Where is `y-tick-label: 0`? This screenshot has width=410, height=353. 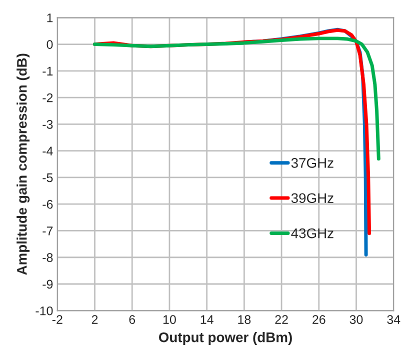
y-tick-label: 0 is located at coordinates (49, 44).